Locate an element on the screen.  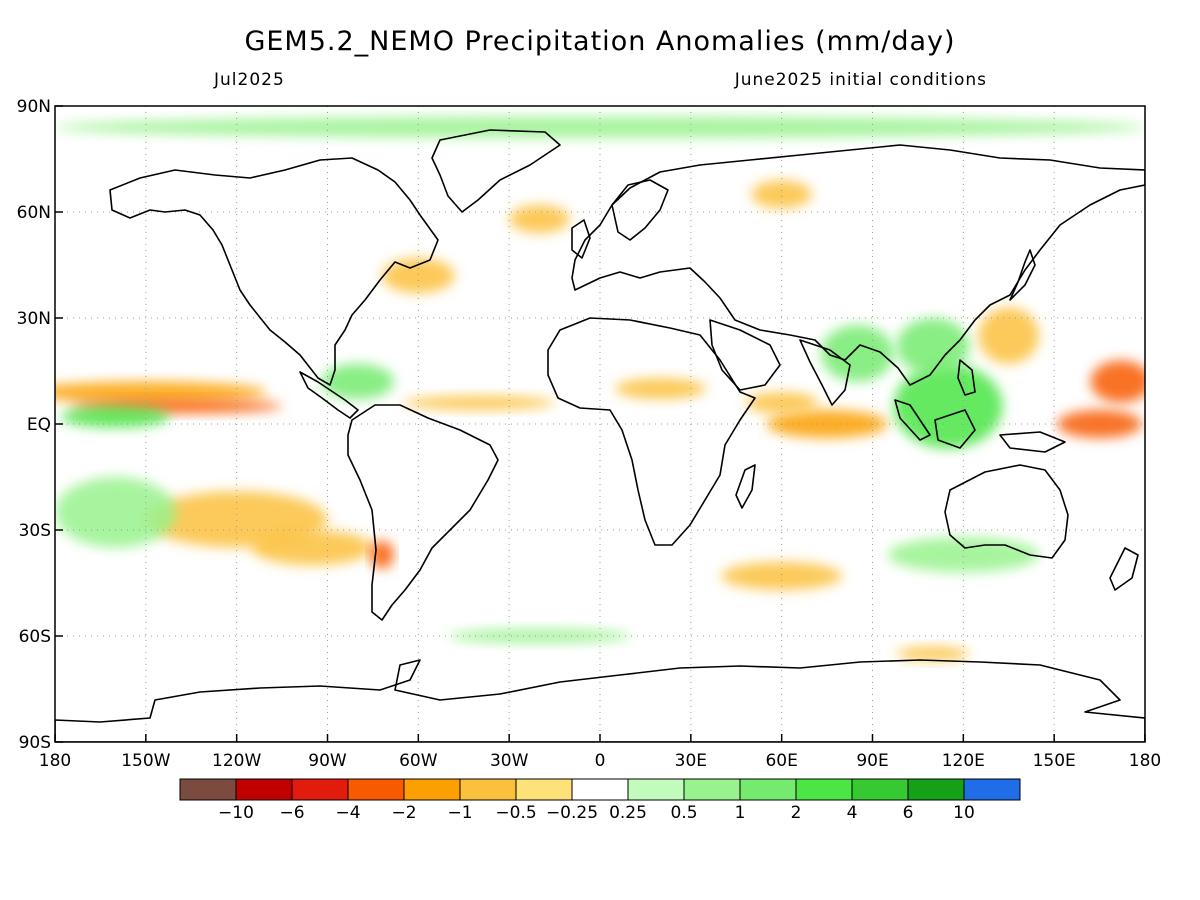
latitude-tick-label: EQ is located at coordinates (39, 425).